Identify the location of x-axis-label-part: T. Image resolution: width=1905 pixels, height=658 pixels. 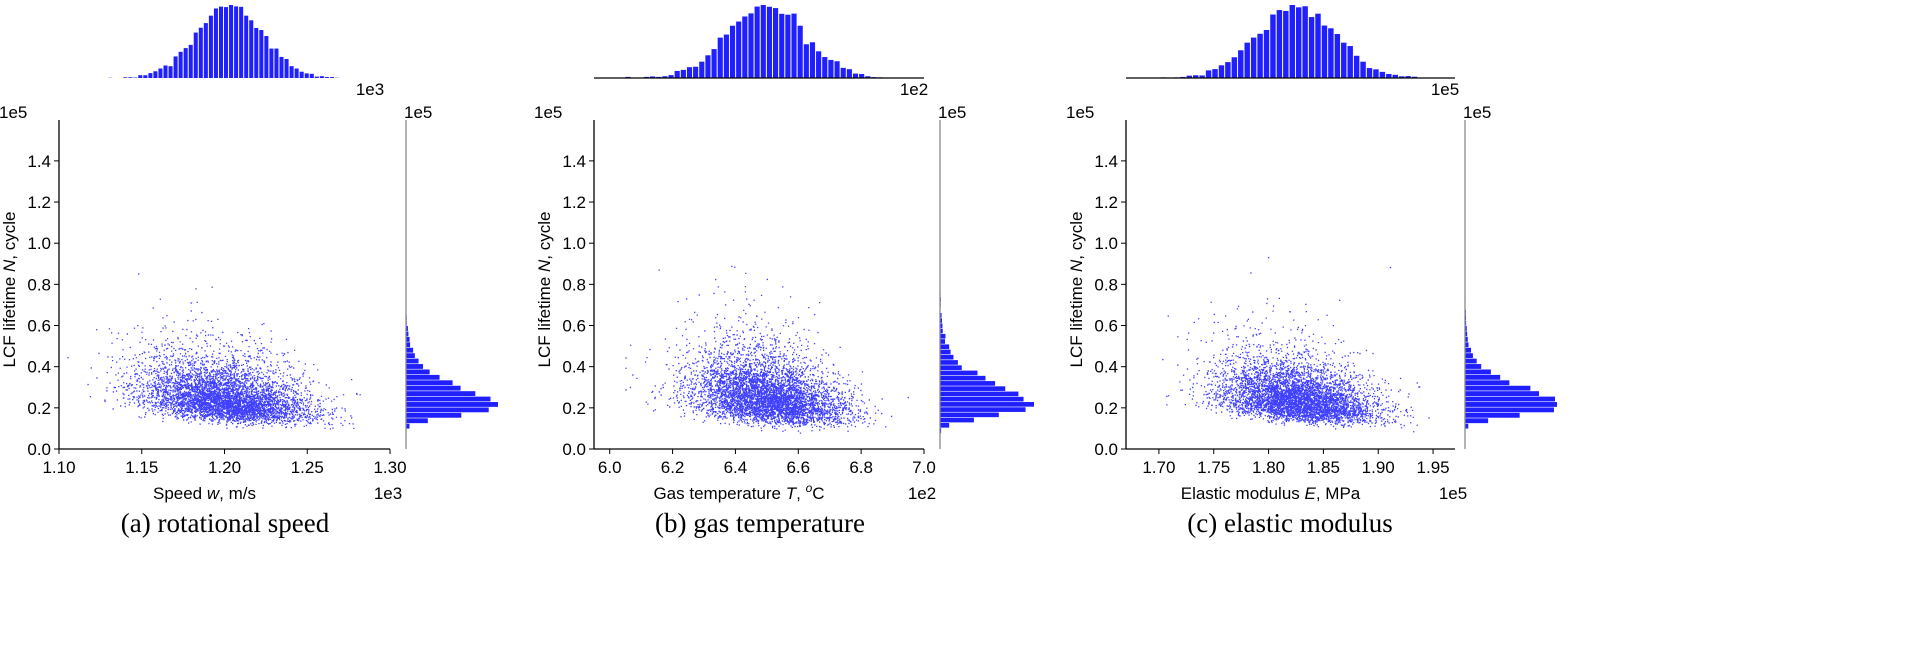
(792, 493).